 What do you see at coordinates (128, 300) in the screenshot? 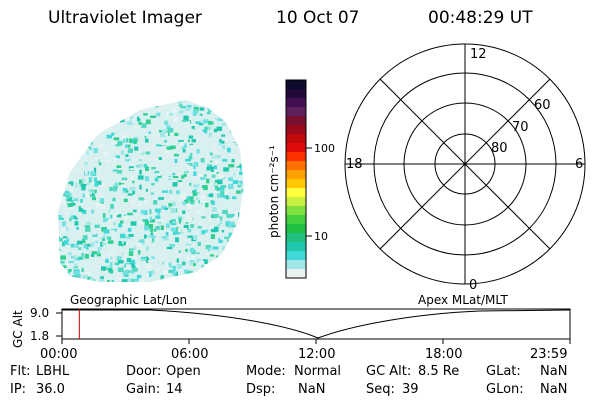
I see `timeline-left-title: Geographic Lat/Lon` at bounding box center [128, 300].